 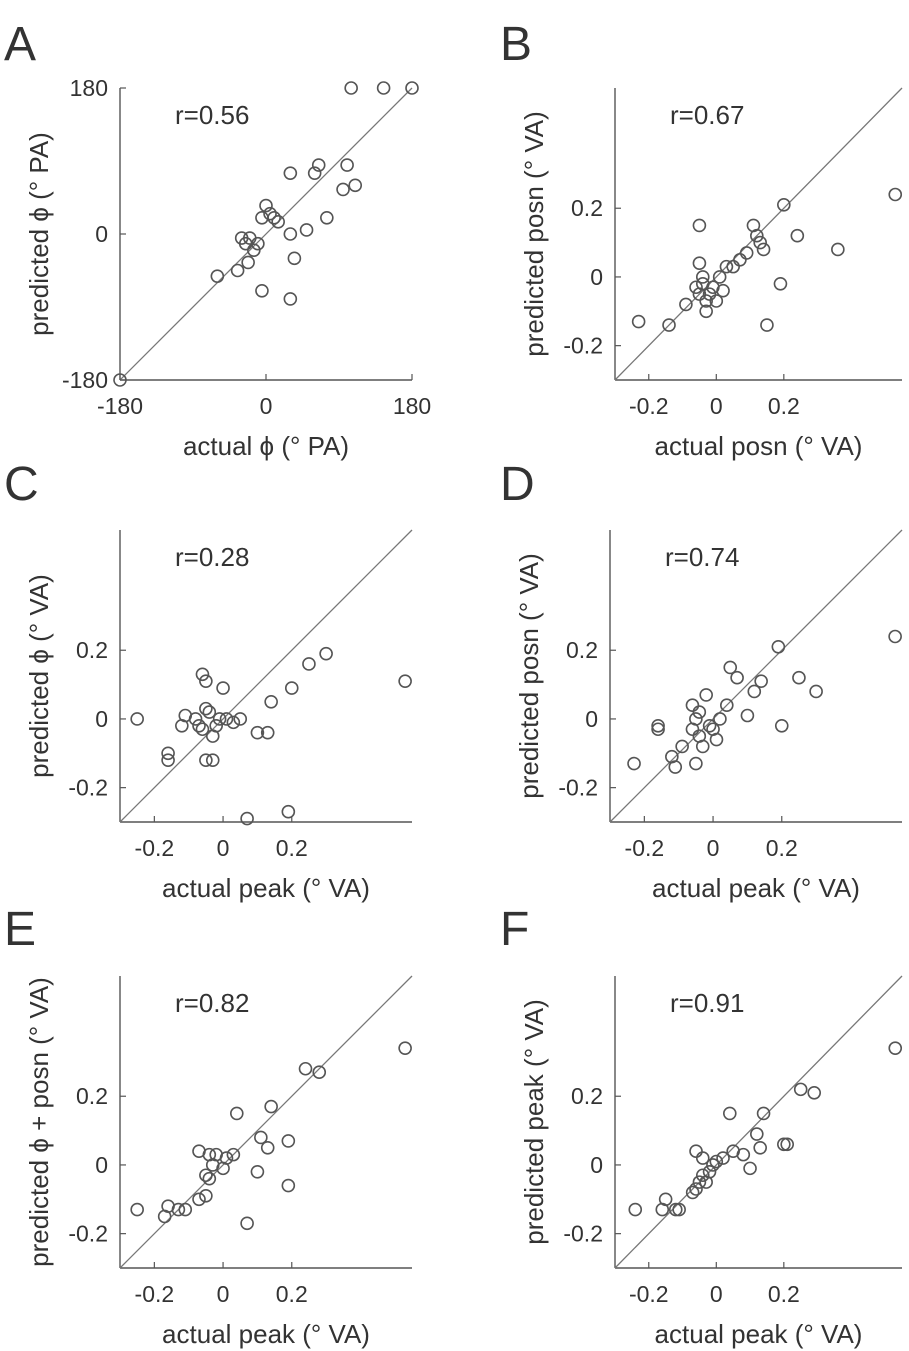 What do you see at coordinates (707, 1003) in the screenshot?
I see `correlation-label: r=0.91` at bounding box center [707, 1003].